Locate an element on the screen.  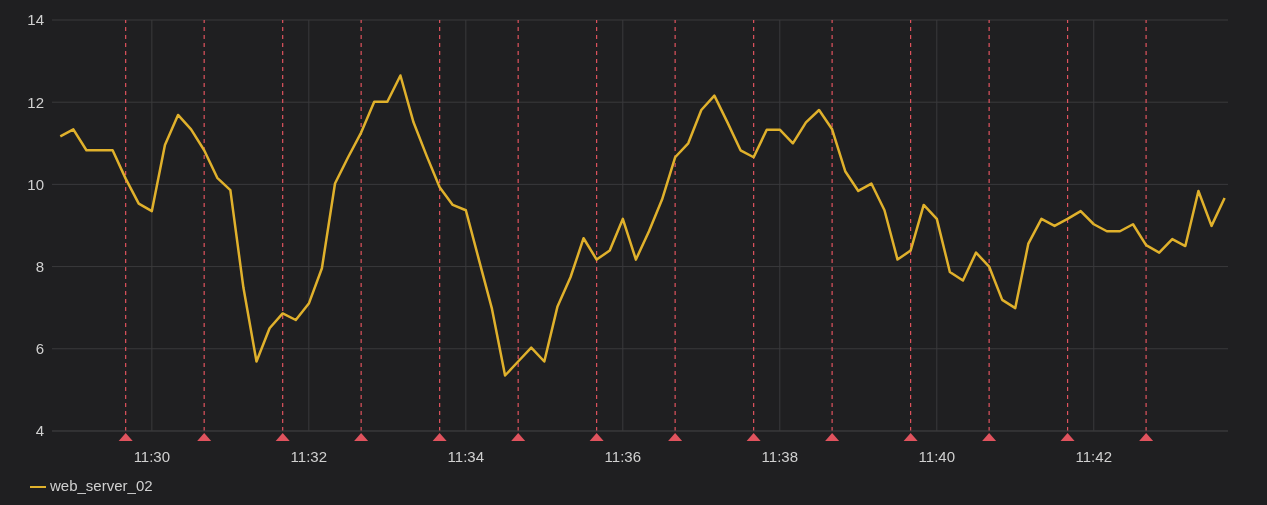
x-tick-label: 11:32 is located at coordinates (309, 456).